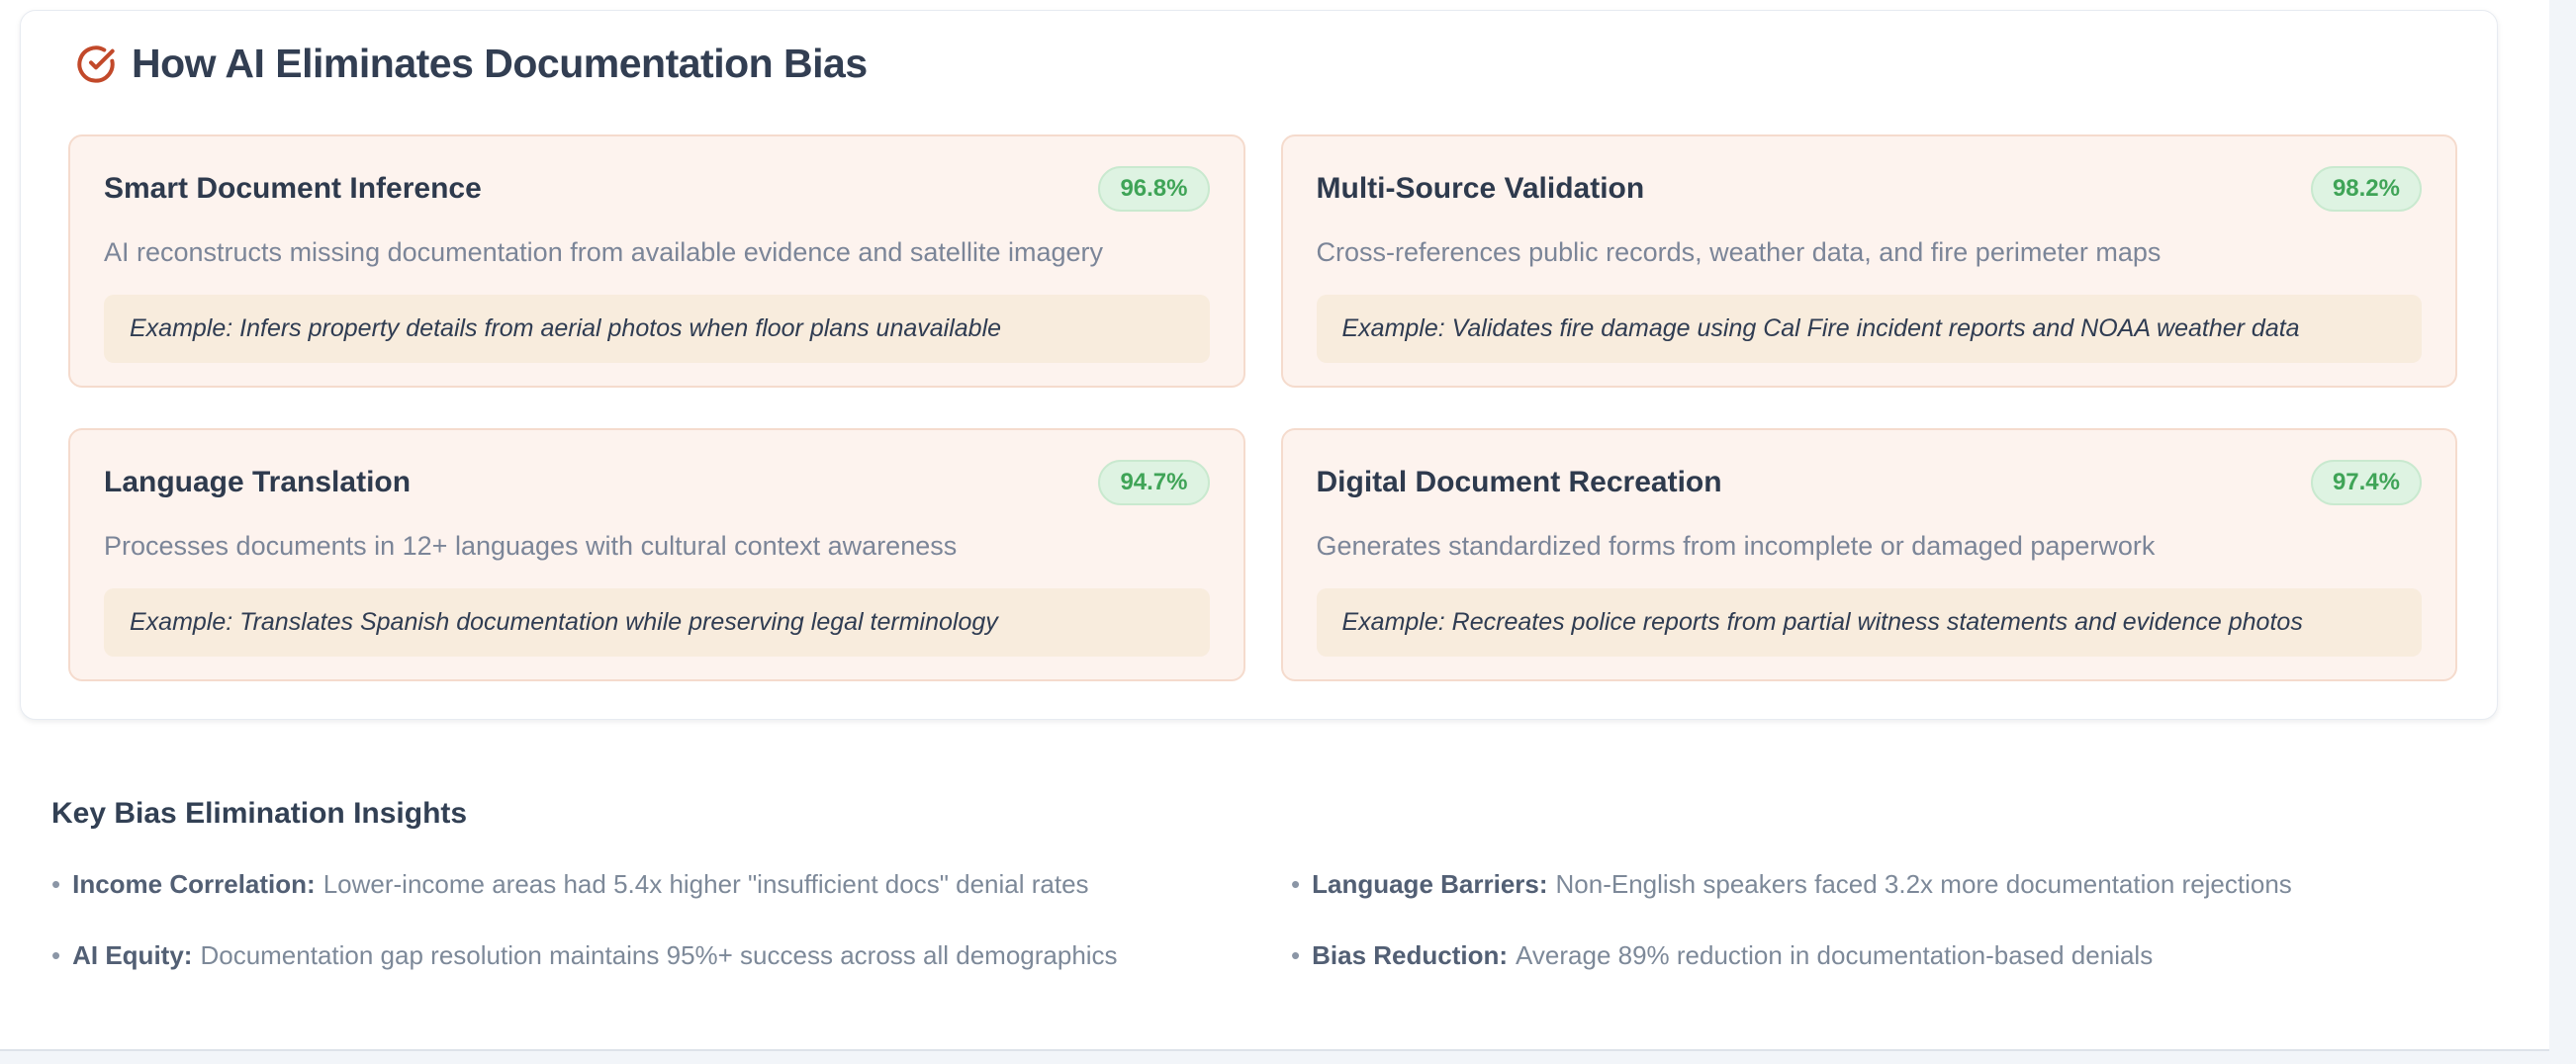  What do you see at coordinates (657, 189) in the screenshot?
I see `card-head: Smart Document Inference 96.8%` at bounding box center [657, 189].